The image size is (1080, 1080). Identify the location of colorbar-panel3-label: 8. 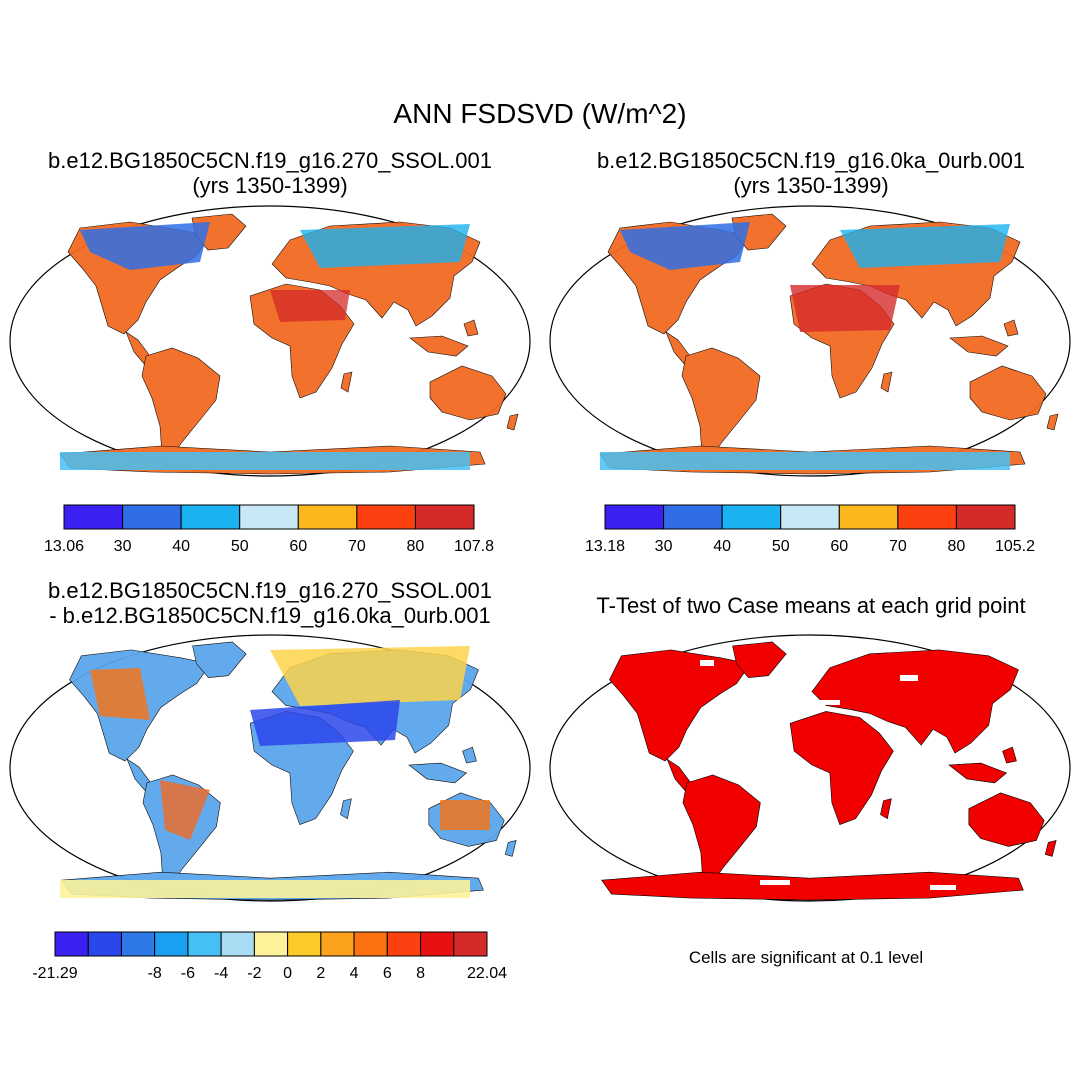
(420, 973).